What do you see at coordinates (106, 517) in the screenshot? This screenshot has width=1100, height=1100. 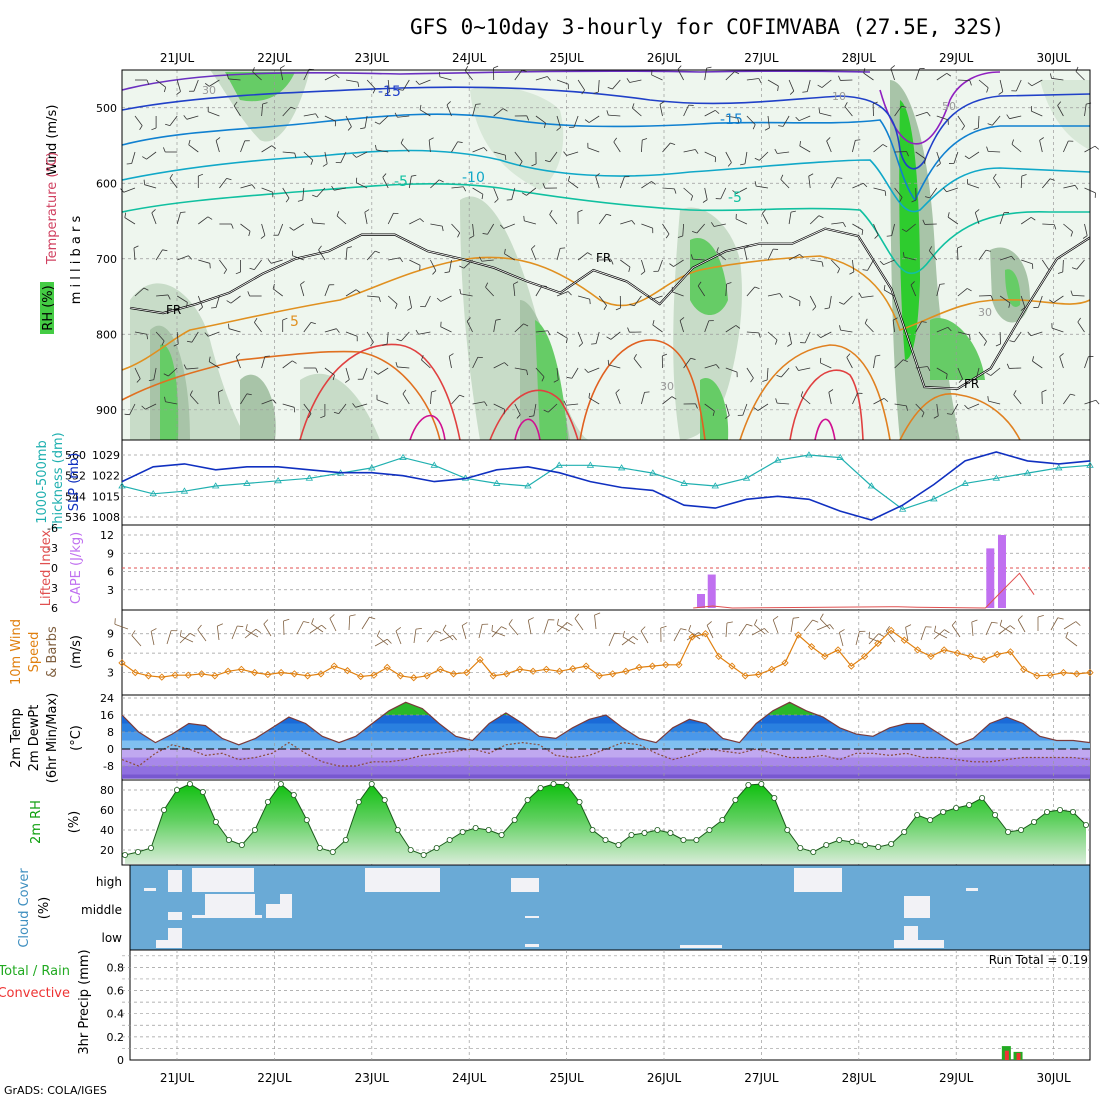 I see `slp-tick: 1008` at bounding box center [106, 517].